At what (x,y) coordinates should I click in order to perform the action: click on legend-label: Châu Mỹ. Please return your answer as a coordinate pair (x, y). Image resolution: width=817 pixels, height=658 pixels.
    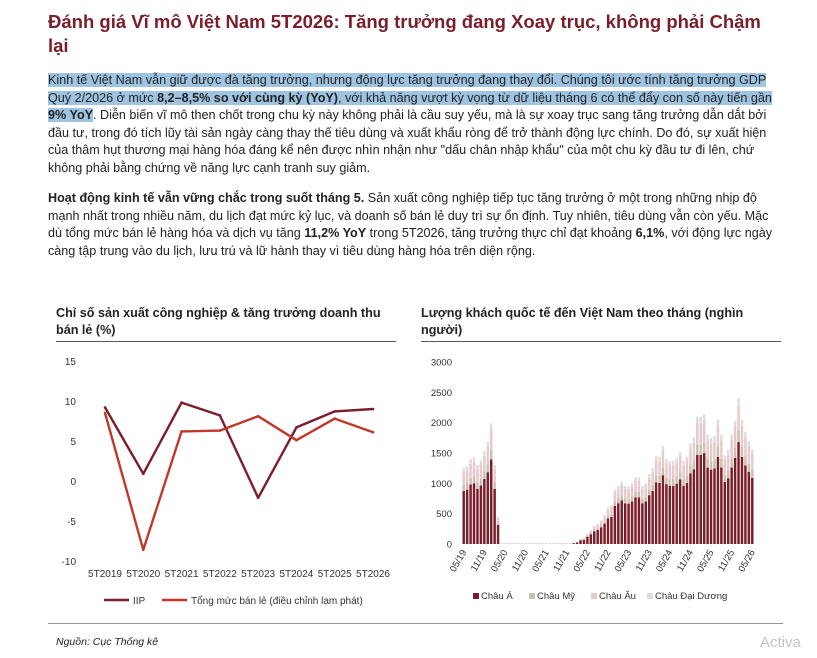
    Looking at the image, I should click on (556, 596).